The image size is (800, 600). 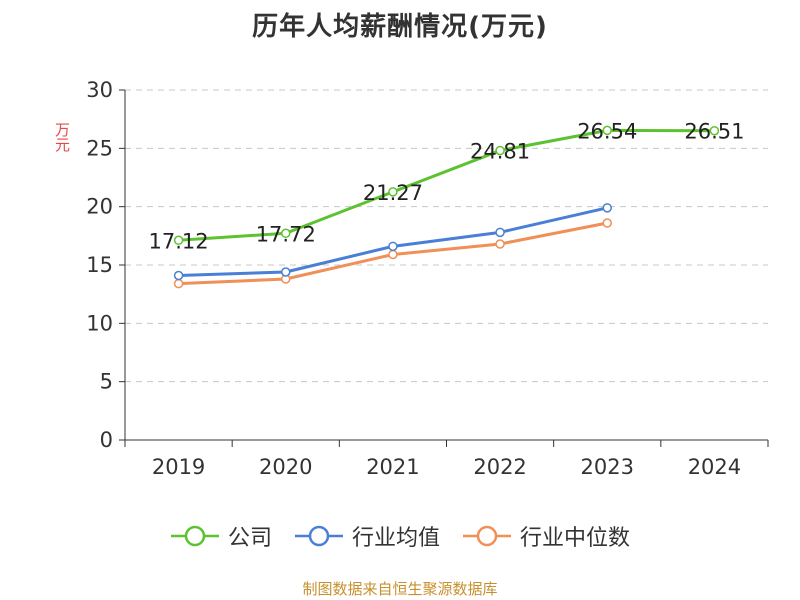 I want to click on x-tick-label: 2019, so click(x=178, y=467).